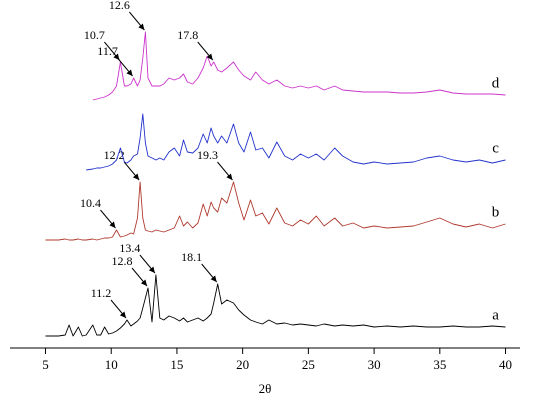 Image resolution: width=550 pixels, height=407 pixels. I want to click on x-axis-title: 2θ, so click(265, 388).